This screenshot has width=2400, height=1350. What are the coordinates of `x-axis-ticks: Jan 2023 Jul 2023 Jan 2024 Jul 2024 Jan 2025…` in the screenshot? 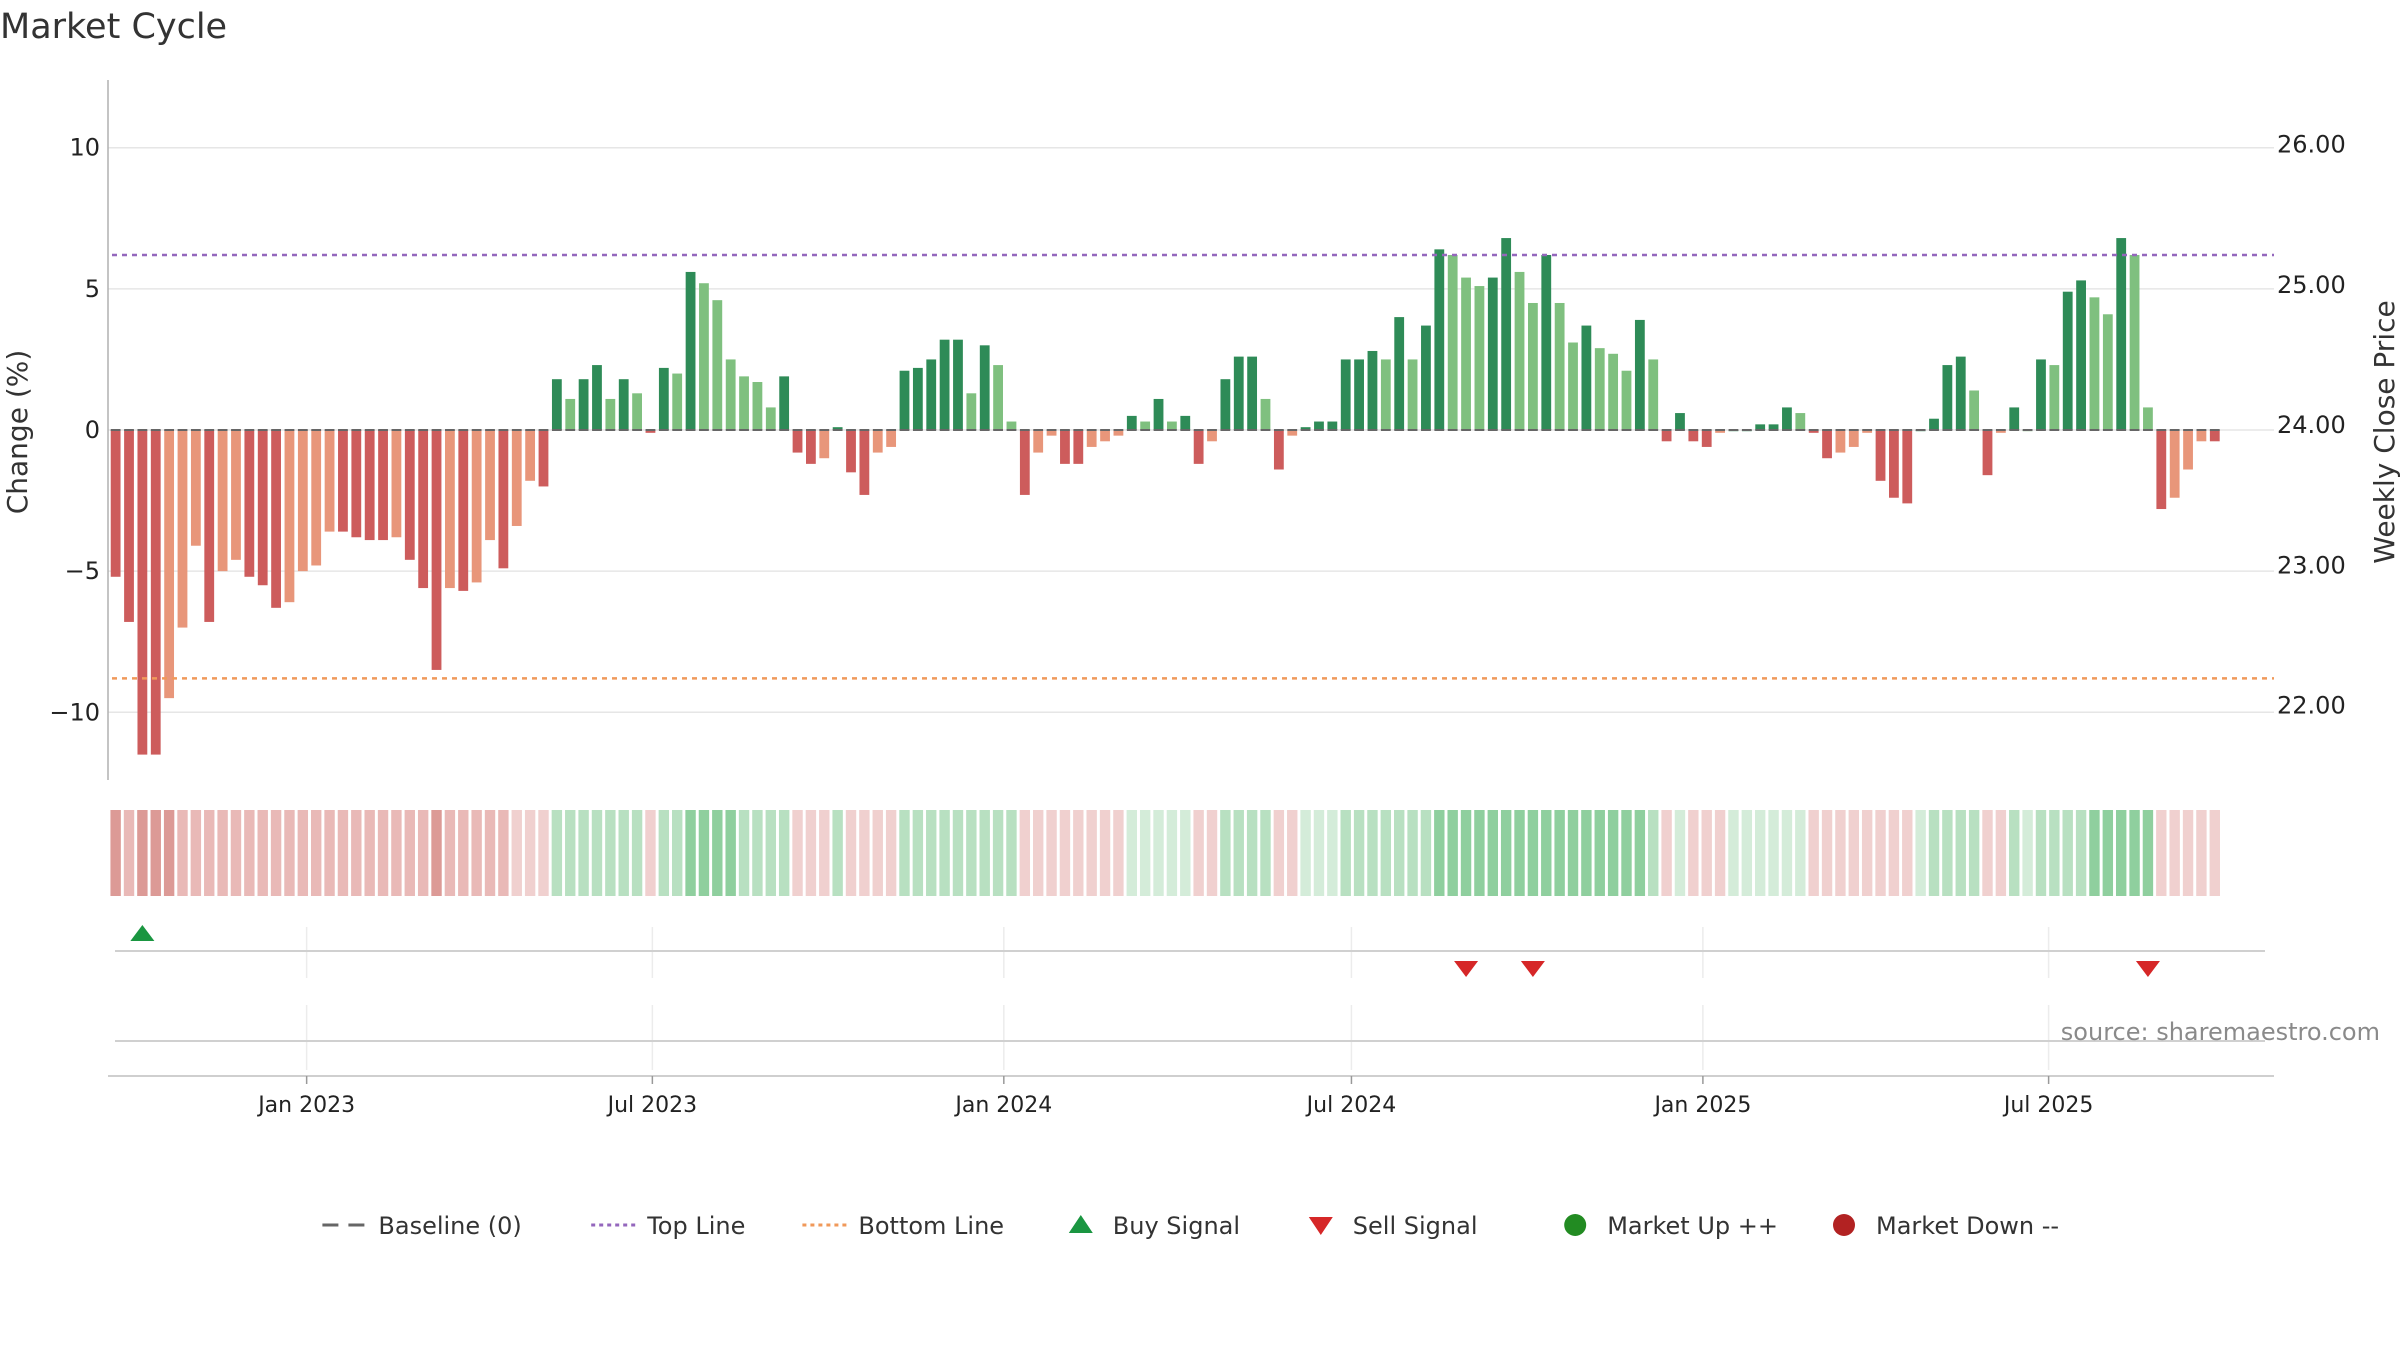 It's located at (1174, 1097).